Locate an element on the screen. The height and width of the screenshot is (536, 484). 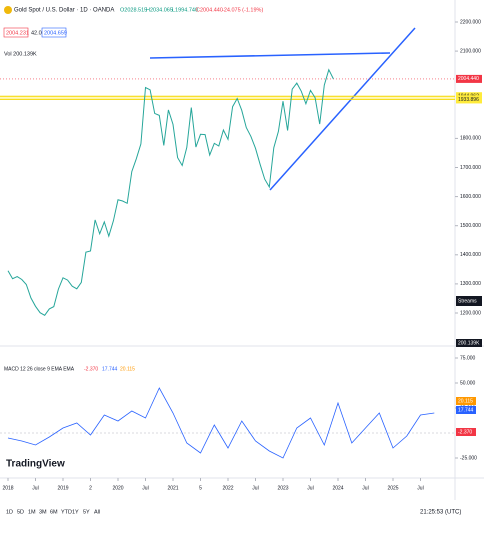
price-tick-label: 1700.000 is located at coordinates (470, 168).